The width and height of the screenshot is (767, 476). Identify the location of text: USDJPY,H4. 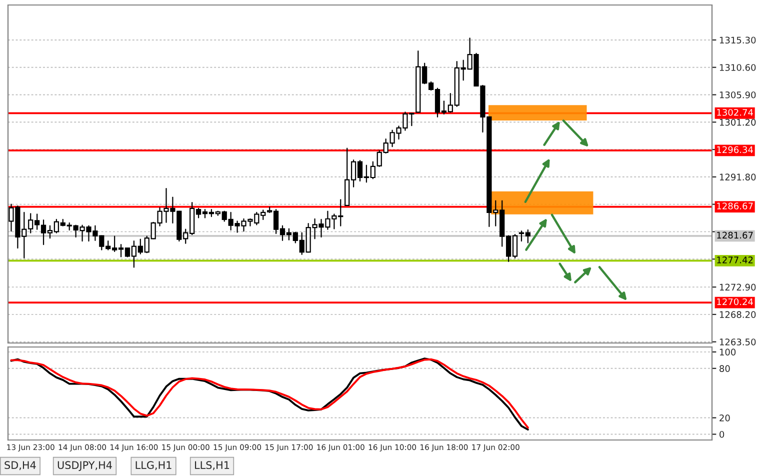
(85, 466).